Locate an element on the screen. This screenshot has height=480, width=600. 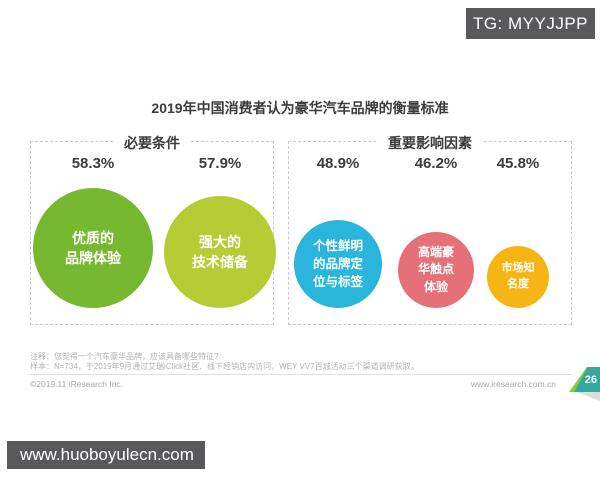
bubble-brand-positioning: 个性鲜明 的品牌定 位与标签 is located at coordinates (338, 264).